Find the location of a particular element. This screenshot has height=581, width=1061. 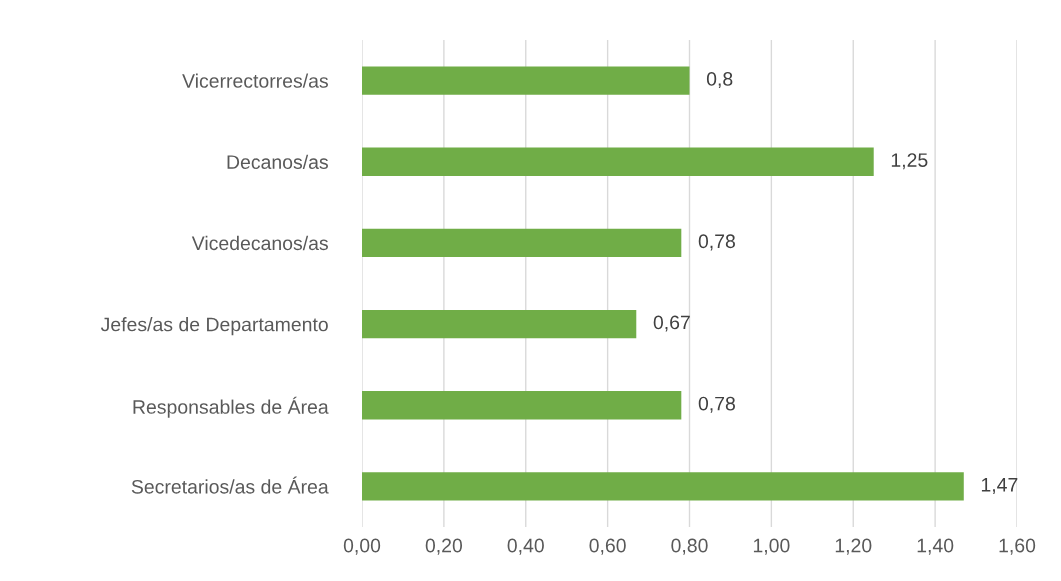

y-tick-label: Vicedecanos/as is located at coordinates (259, 243).